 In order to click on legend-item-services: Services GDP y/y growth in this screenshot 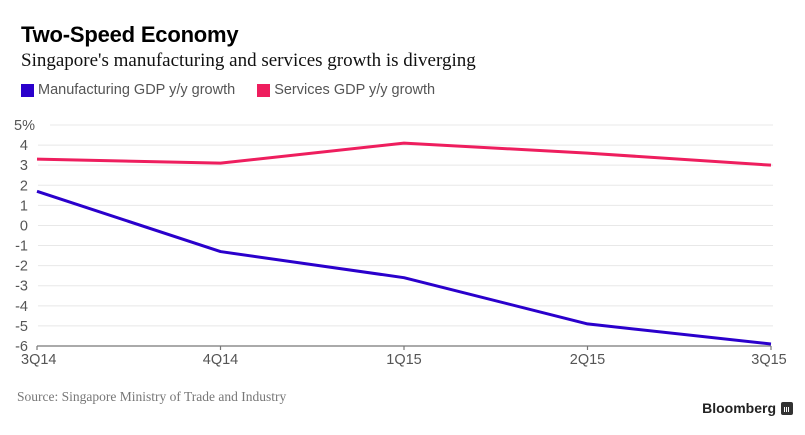, I will do `click(346, 90)`.